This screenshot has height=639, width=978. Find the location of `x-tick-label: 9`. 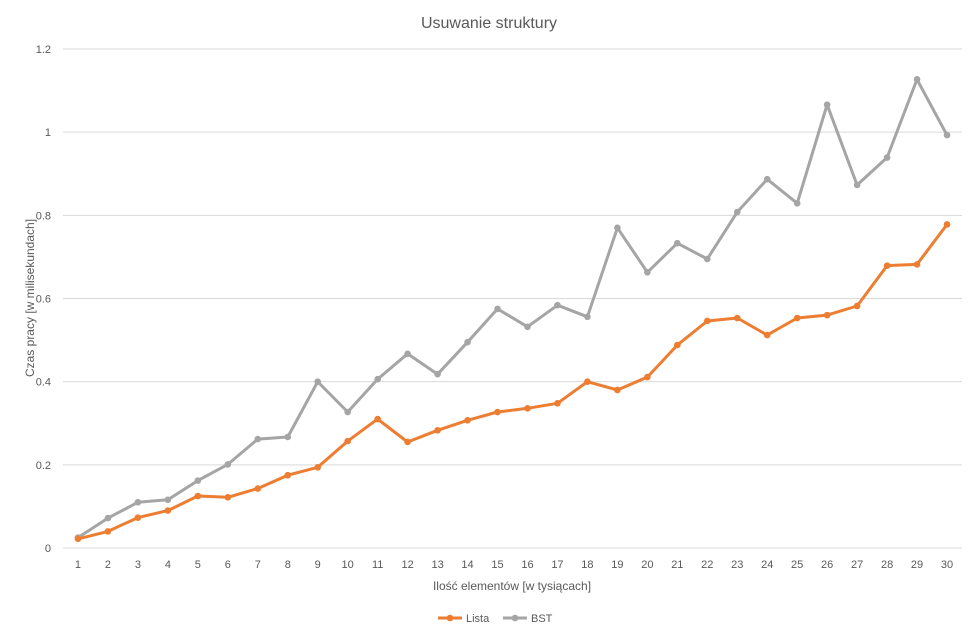

x-tick-label: 9 is located at coordinates (318, 565).